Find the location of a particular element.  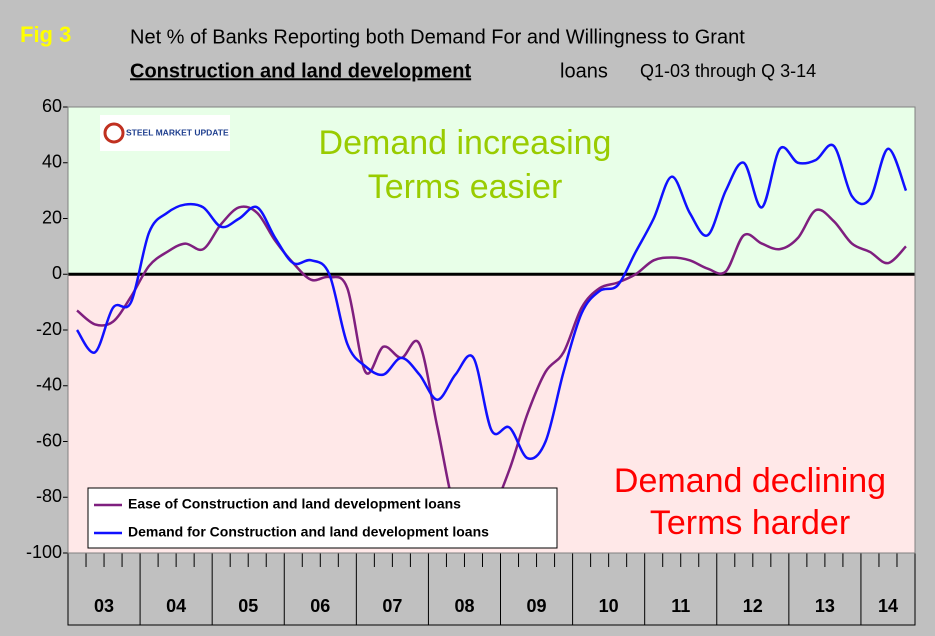

chart-title-range: Q1-03 through Q 3-14 is located at coordinates (728, 71).